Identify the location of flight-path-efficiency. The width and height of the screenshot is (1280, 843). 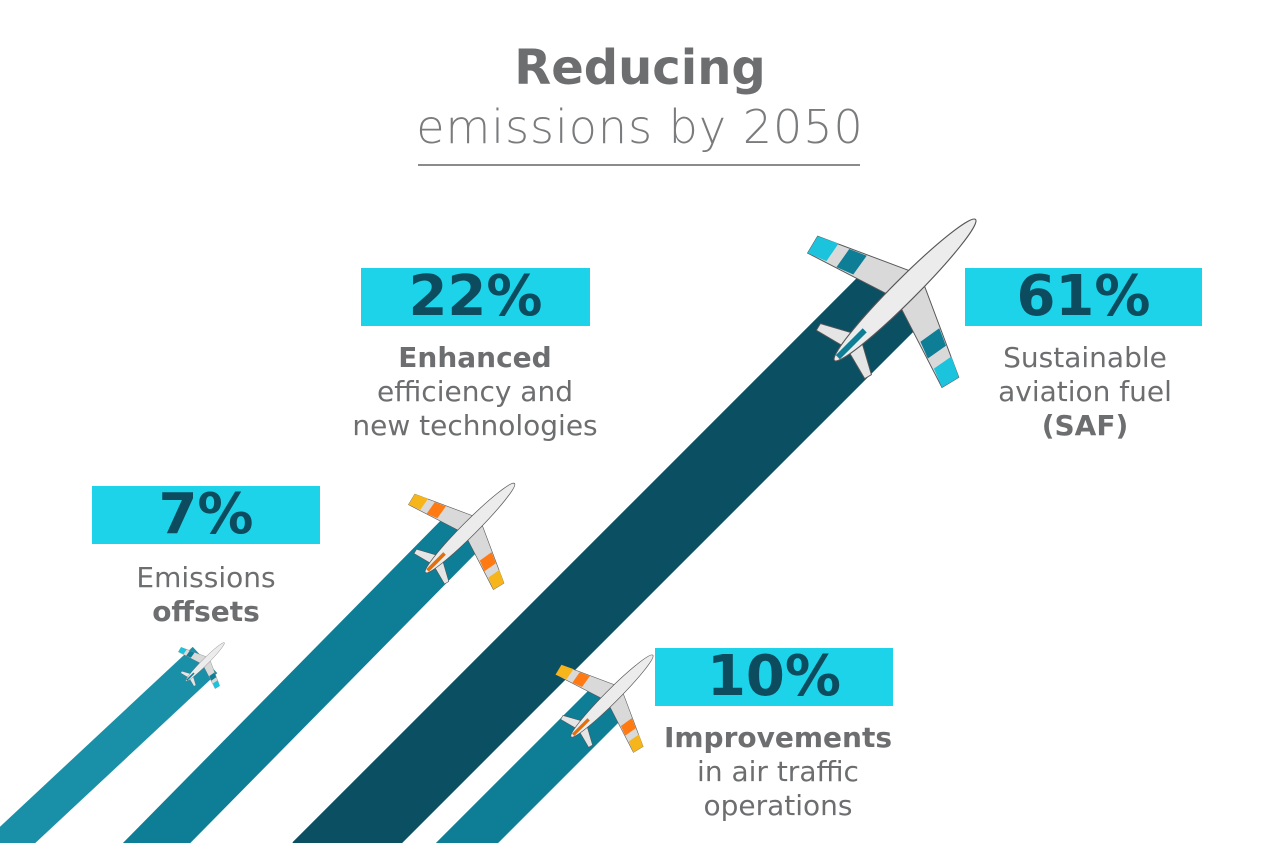
(305, 675).